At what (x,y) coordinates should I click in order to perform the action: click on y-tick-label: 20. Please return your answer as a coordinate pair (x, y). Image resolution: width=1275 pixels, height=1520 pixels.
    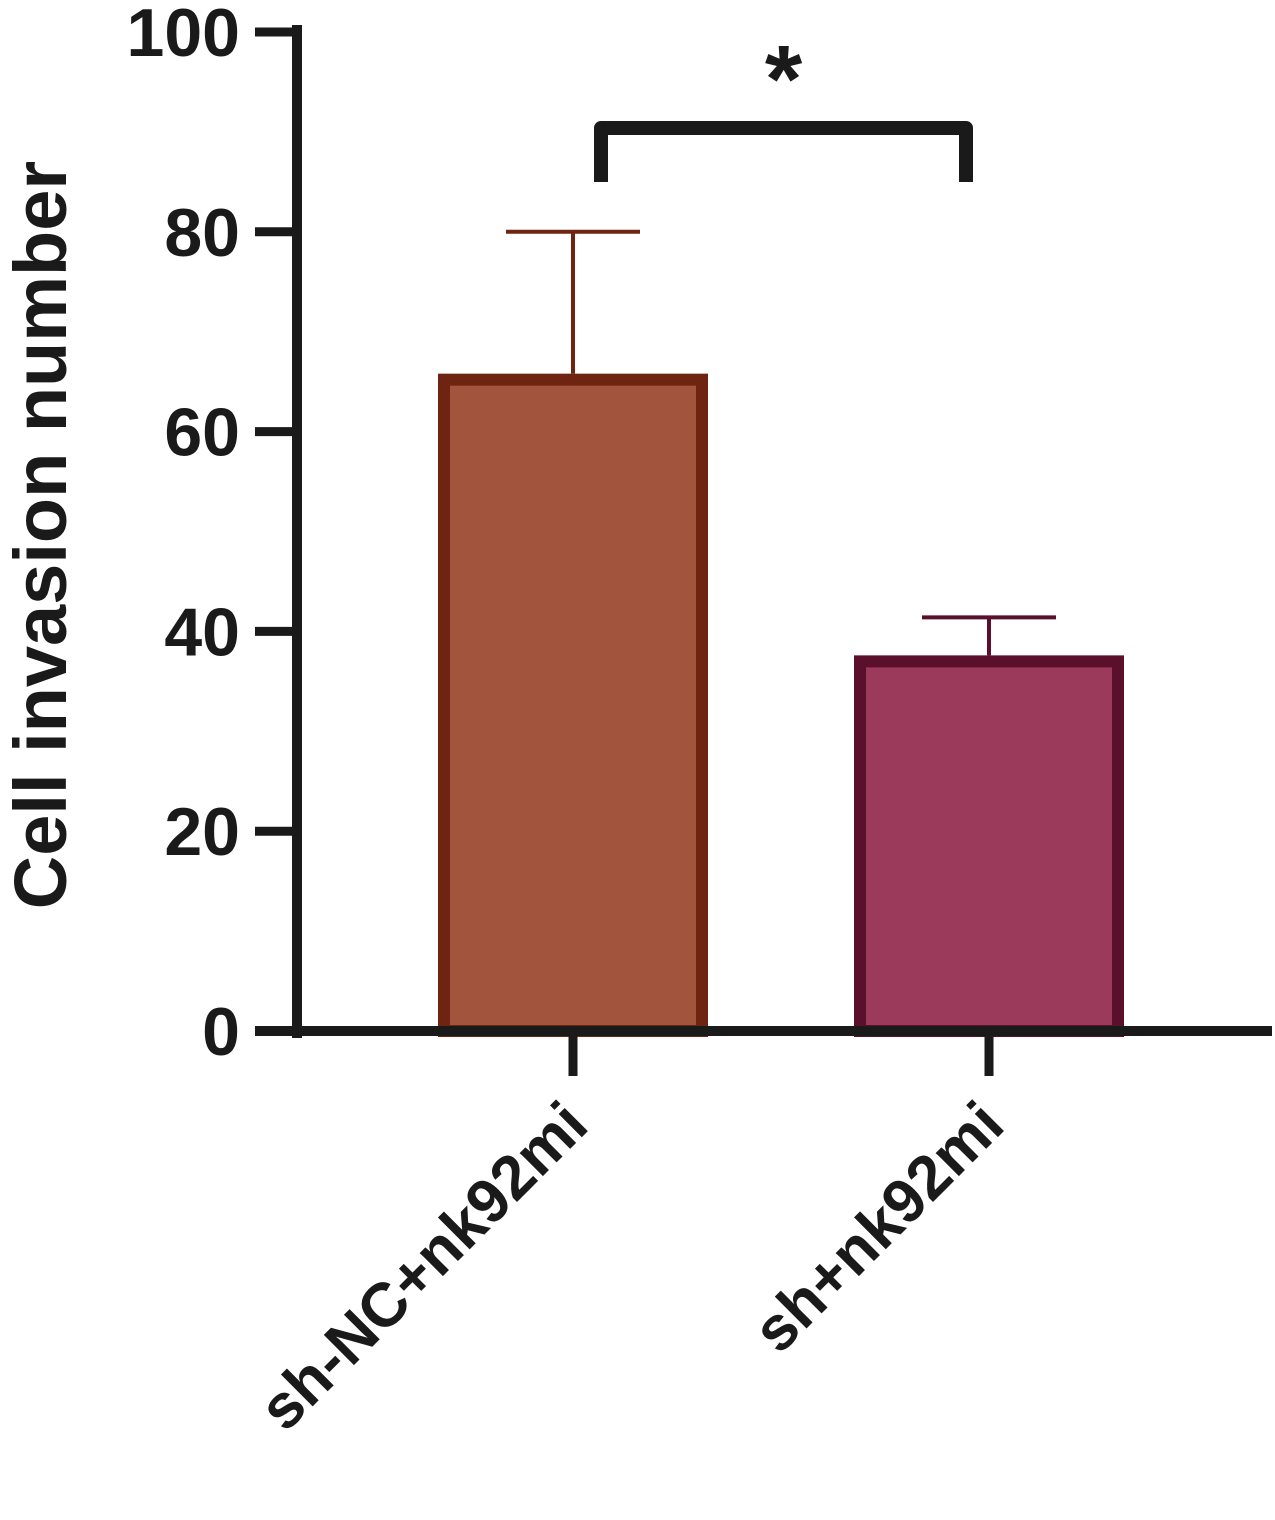
    Looking at the image, I should click on (202, 832).